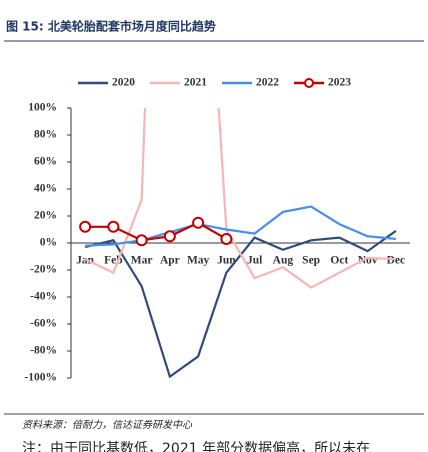 The image size is (428, 452). Describe the element at coordinates (311, 261) in the screenshot. I see `x-tick-label: Sep` at that location.